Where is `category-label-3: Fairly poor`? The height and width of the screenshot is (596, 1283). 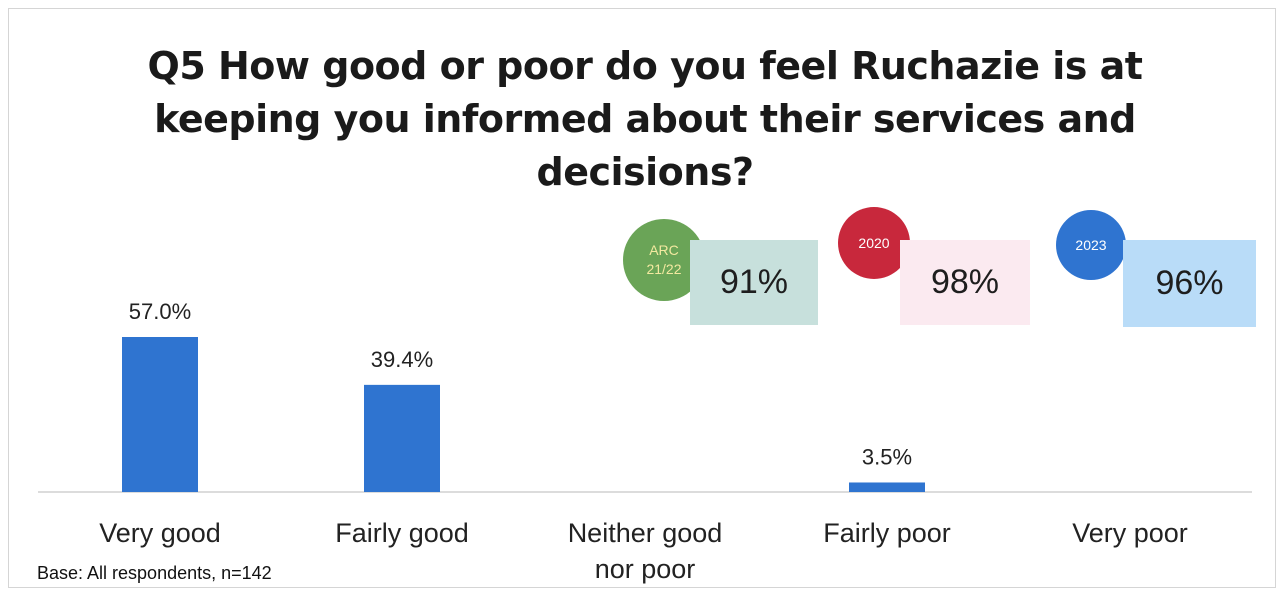 category-label-3: Fairly poor is located at coordinates (887, 533).